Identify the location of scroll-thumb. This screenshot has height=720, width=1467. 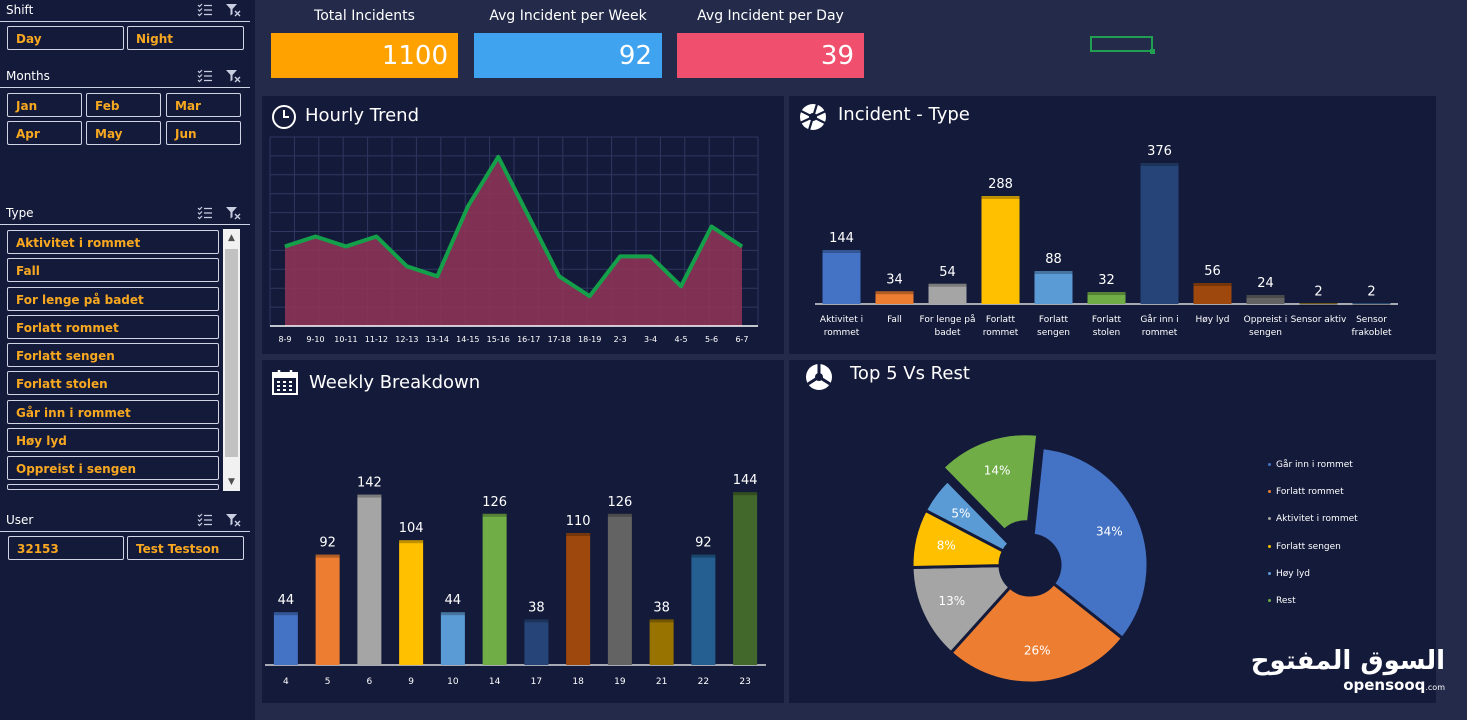
(231, 353).